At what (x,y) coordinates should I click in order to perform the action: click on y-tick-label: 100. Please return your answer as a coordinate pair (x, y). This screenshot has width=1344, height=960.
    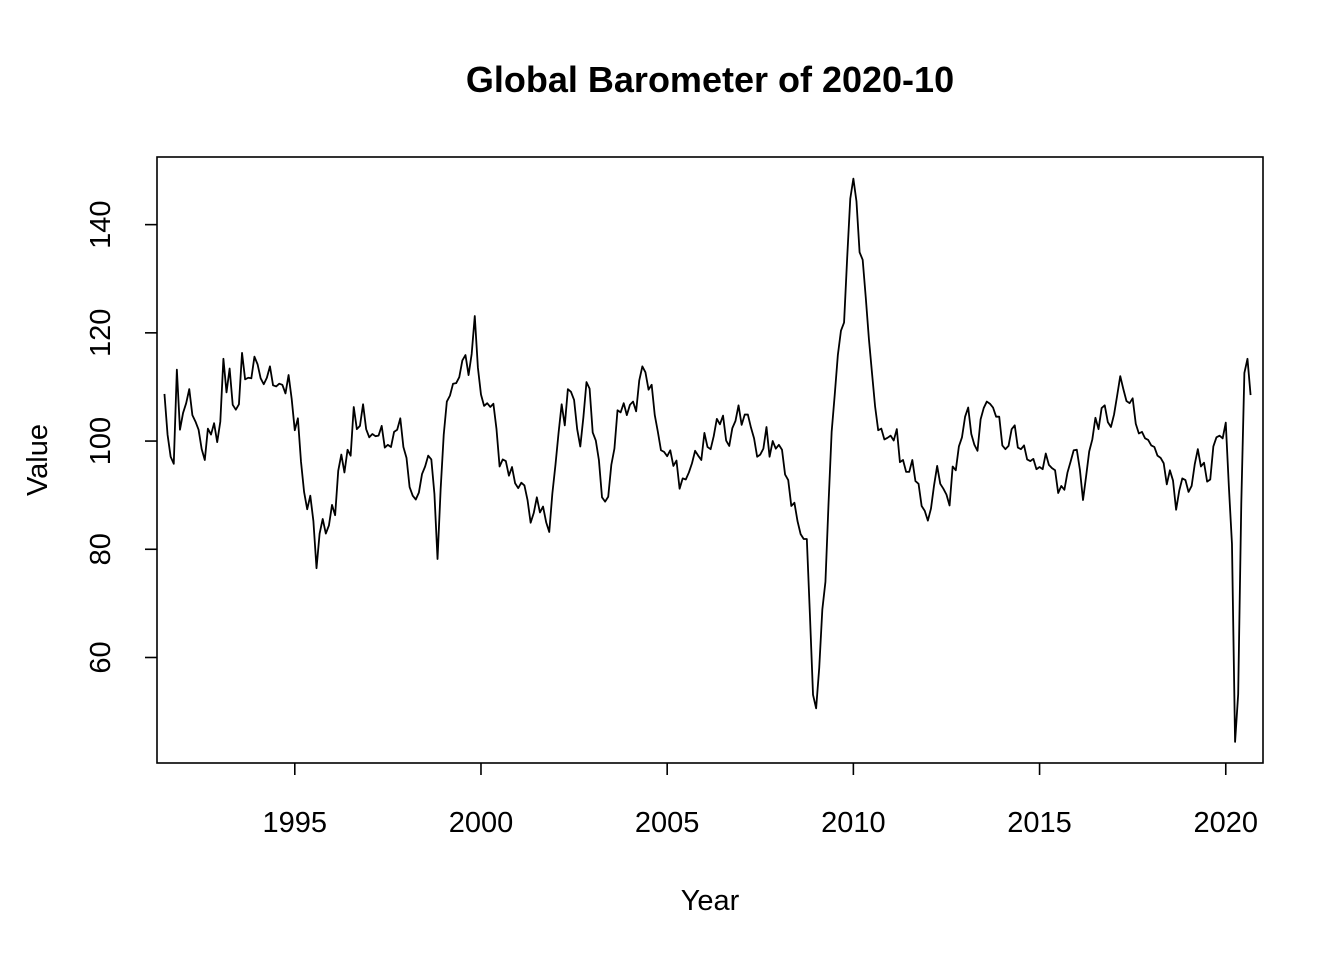
    Looking at the image, I should click on (101, 441).